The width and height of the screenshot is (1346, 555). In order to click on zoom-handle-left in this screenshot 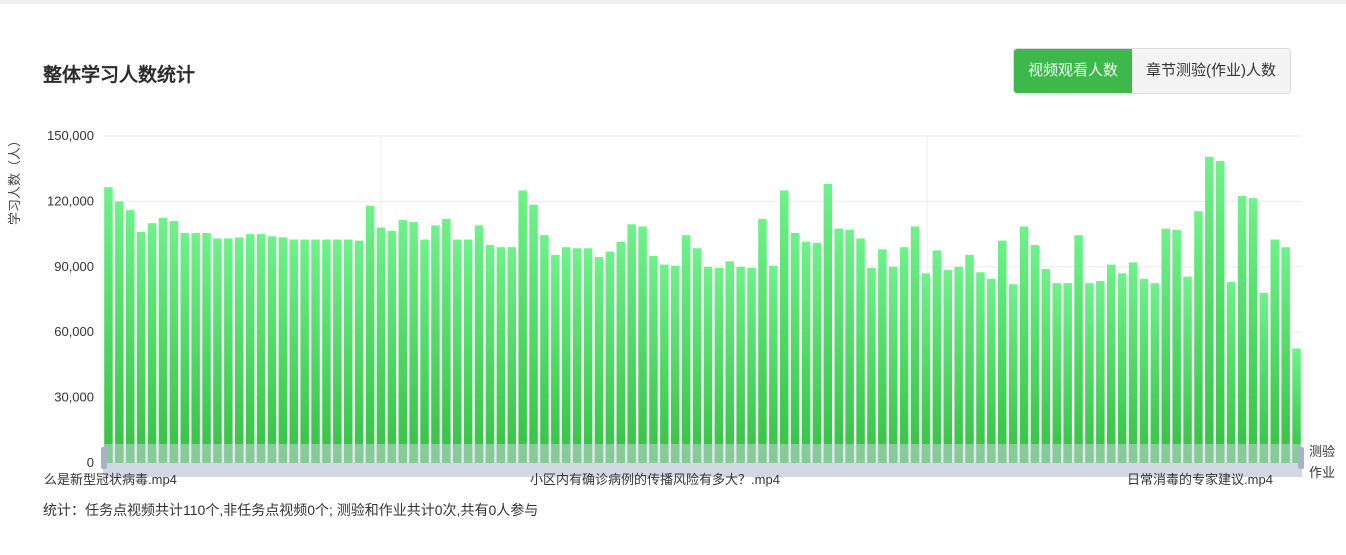, I will do `click(104, 458)`.